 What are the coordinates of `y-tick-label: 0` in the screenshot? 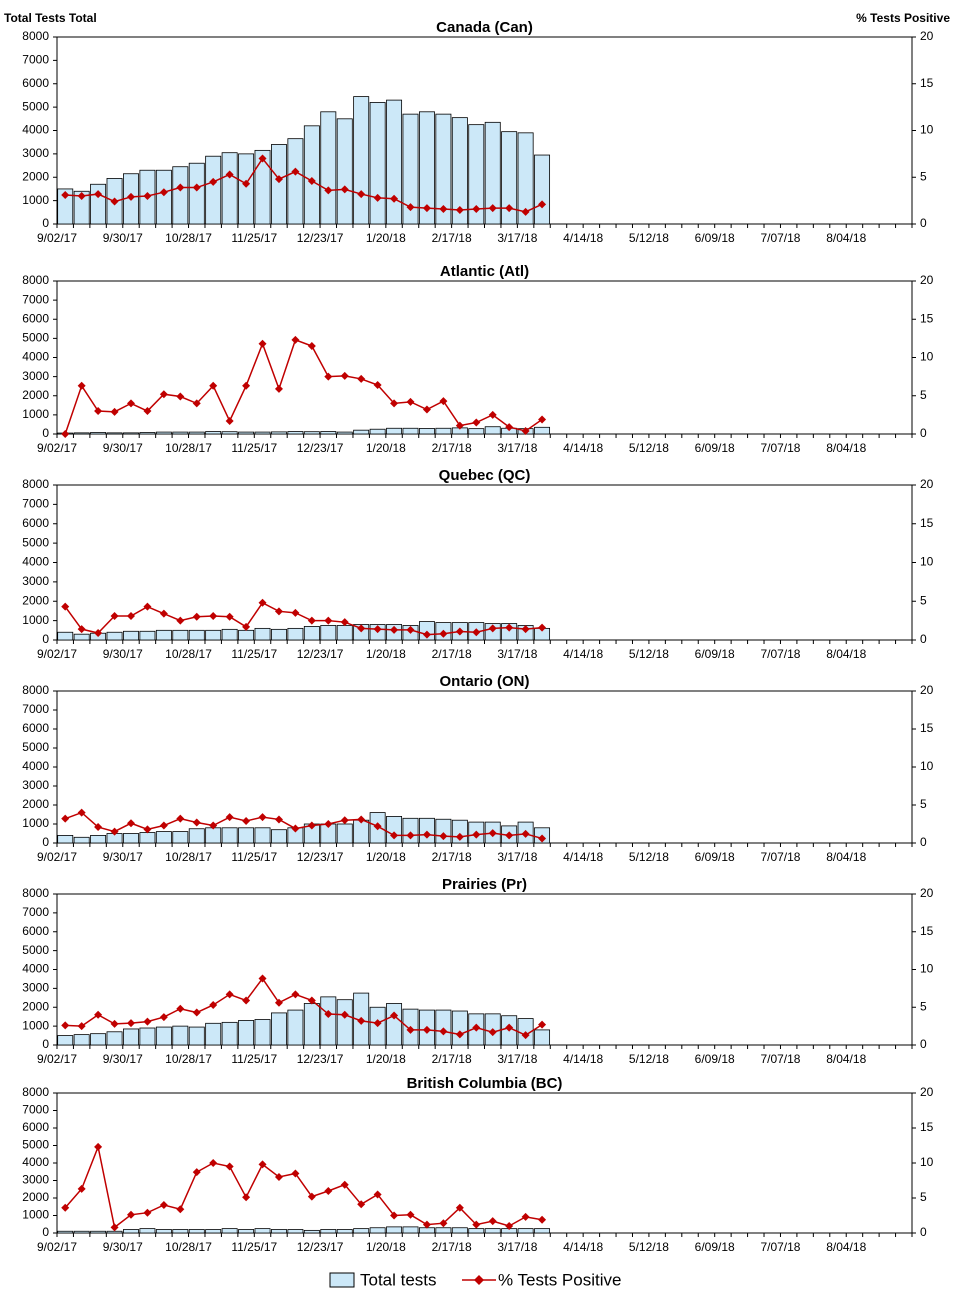 It's located at (45, 223).